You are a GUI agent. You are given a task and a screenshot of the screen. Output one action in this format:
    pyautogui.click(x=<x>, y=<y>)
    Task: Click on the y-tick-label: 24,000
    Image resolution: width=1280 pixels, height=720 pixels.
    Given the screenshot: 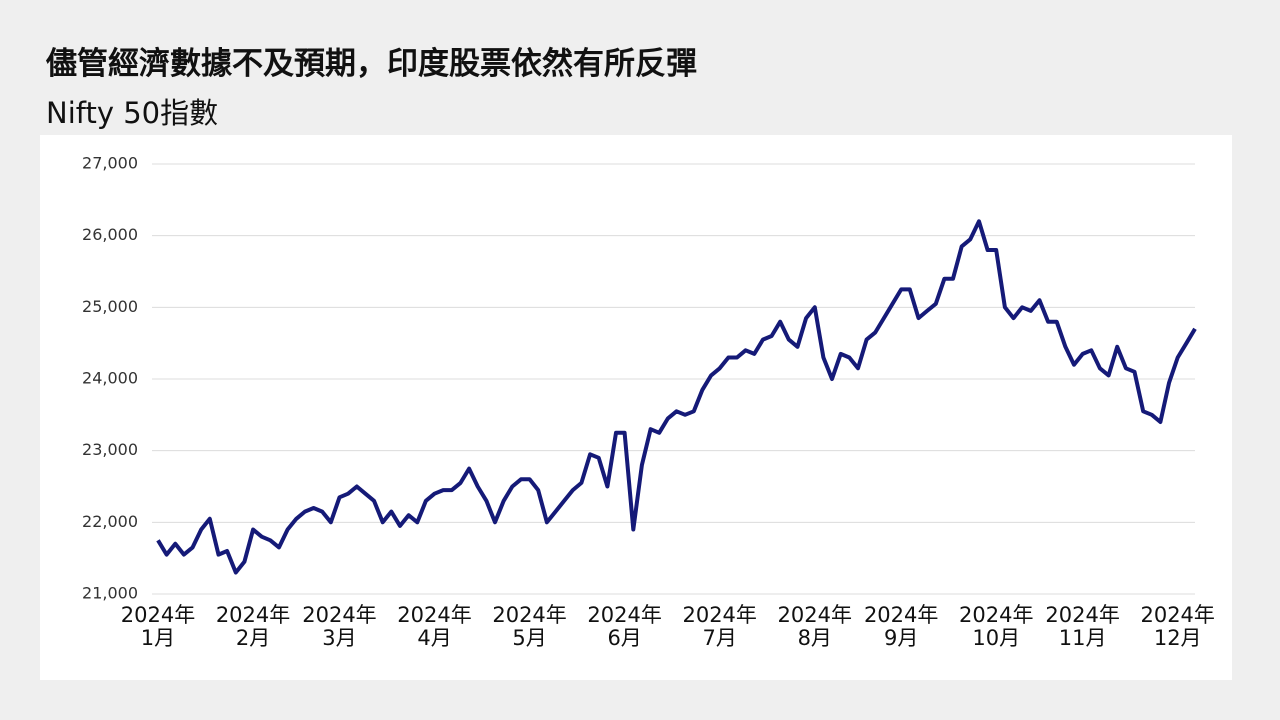 What is the action you would take?
    pyautogui.click(x=110, y=378)
    